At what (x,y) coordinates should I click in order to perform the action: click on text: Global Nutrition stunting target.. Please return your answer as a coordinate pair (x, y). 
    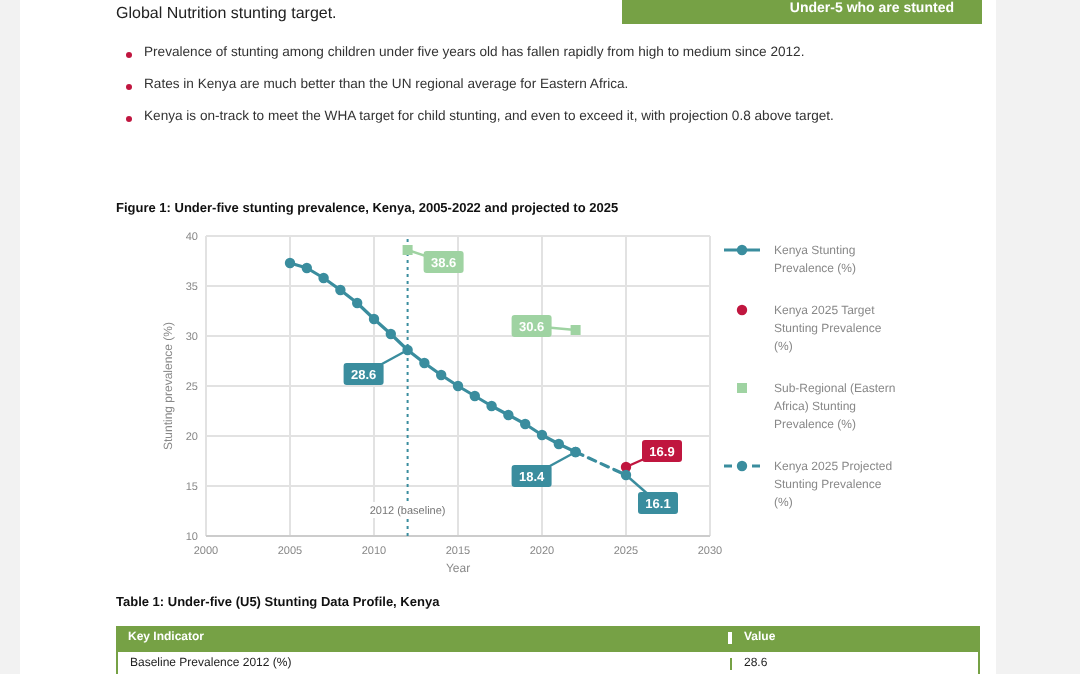
    Looking at the image, I should click on (226, 13).